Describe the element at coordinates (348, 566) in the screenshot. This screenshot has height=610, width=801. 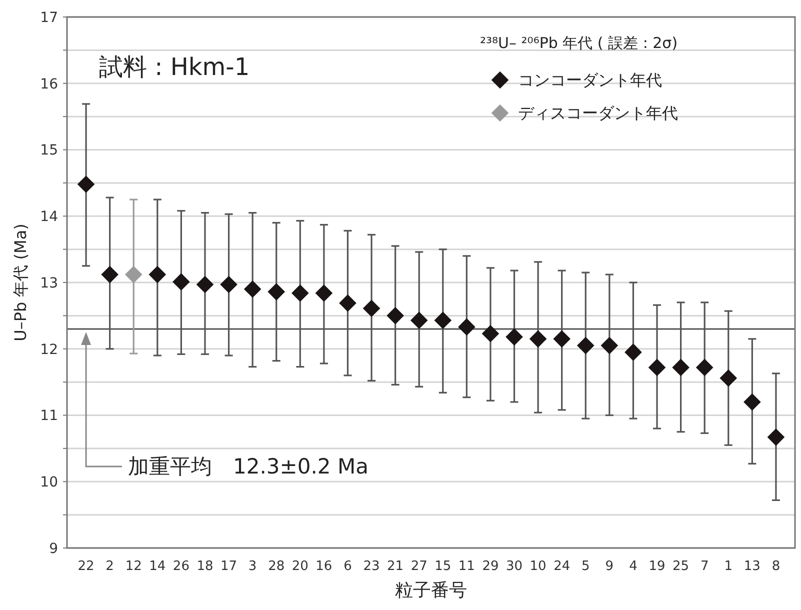
I see `x-tick-label: 6` at that location.